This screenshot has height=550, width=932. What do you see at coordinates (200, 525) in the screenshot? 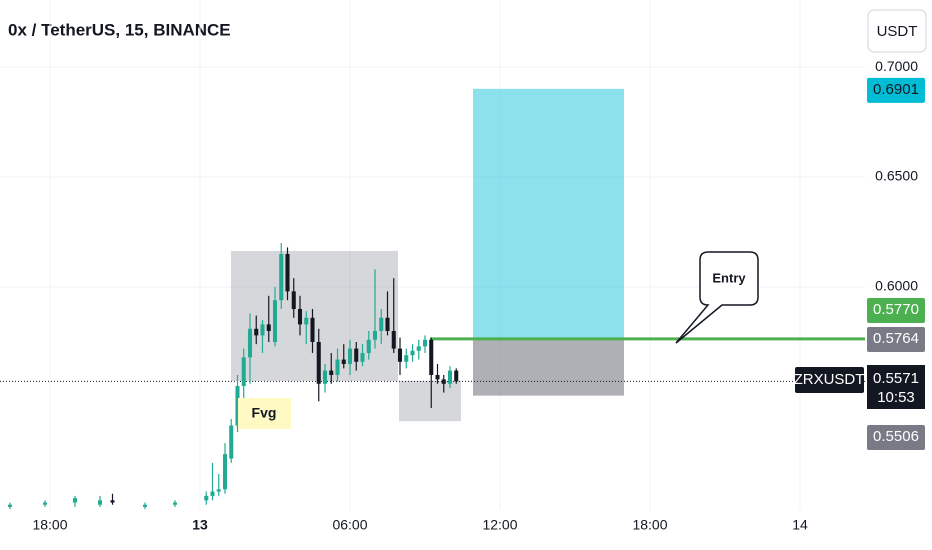
I see `x-tick-label: 13` at bounding box center [200, 525].